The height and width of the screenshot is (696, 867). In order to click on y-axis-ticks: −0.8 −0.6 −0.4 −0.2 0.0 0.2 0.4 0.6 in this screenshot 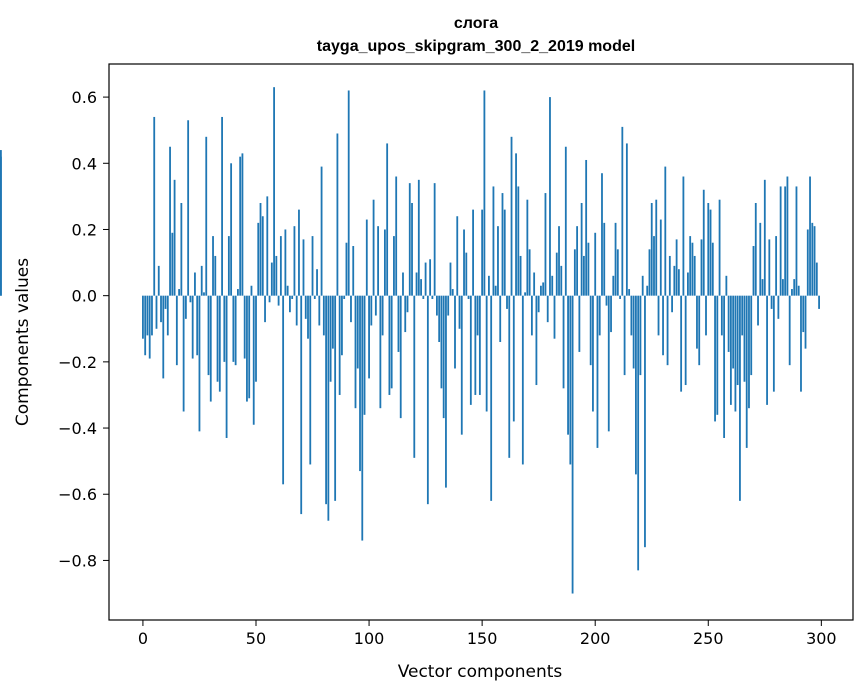, I will do `click(83, 329)`.